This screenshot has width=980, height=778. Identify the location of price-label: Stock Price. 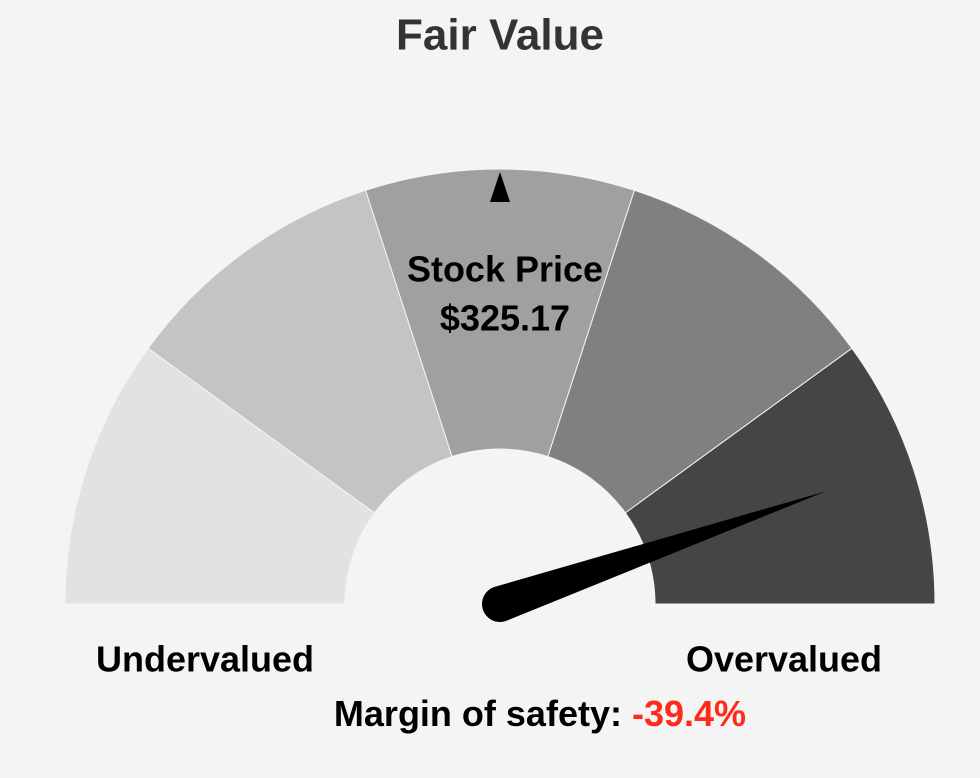
(505, 269).